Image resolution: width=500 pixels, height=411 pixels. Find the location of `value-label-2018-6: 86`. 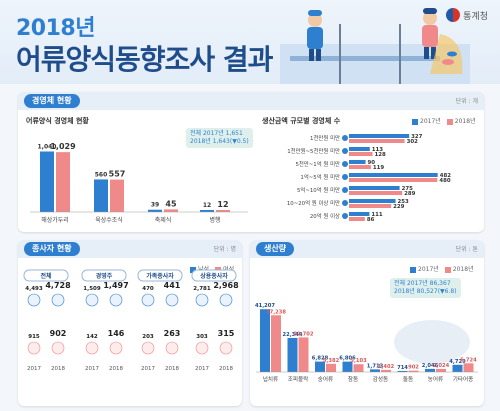

value-label-2018-6: 86 is located at coordinates (371, 220).